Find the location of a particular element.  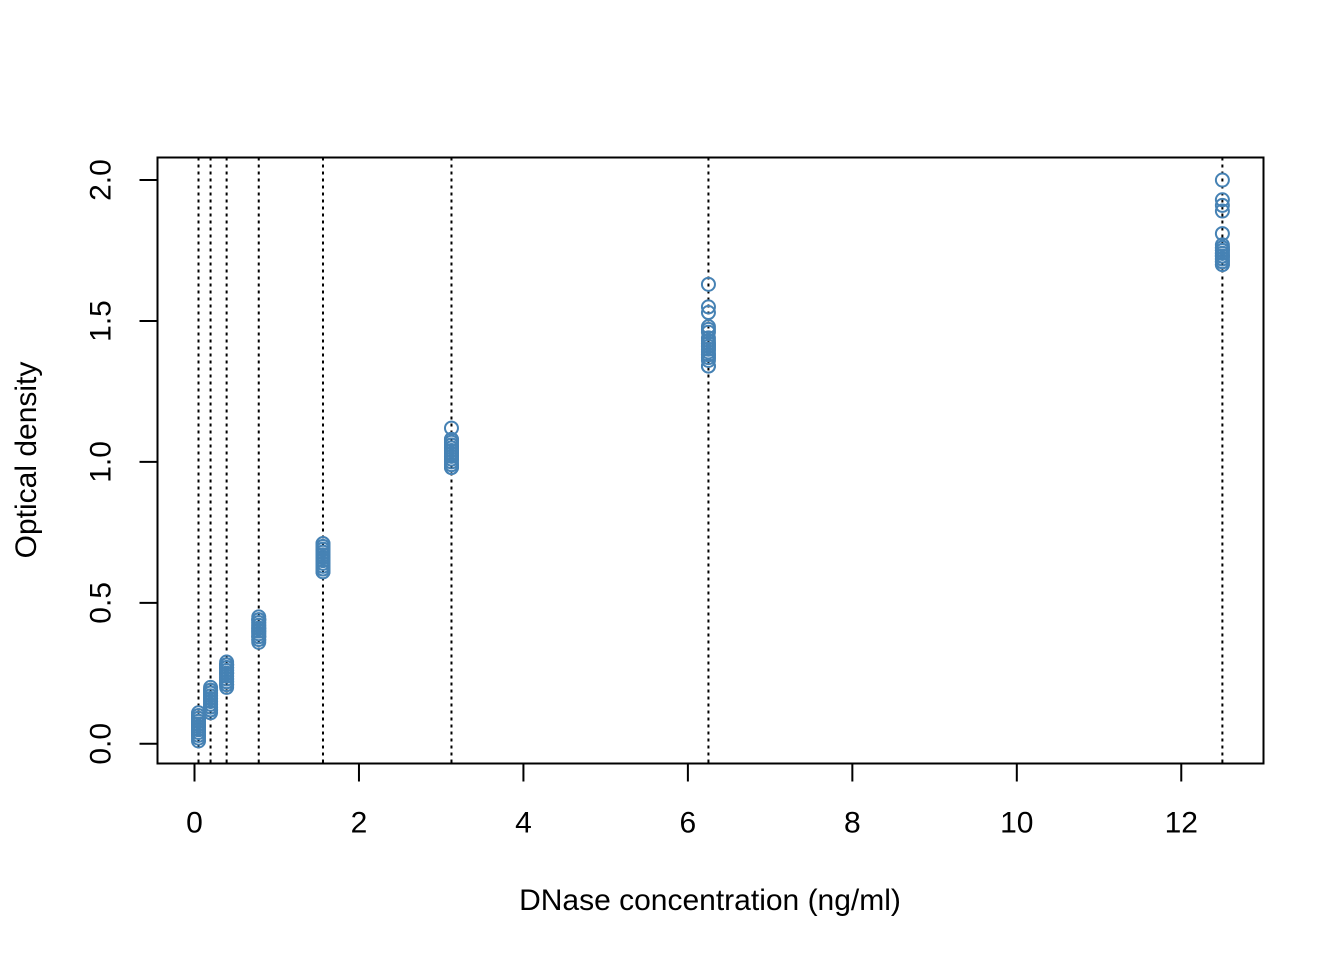

y-tick-label: 0.0 is located at coordinates (101, 744).